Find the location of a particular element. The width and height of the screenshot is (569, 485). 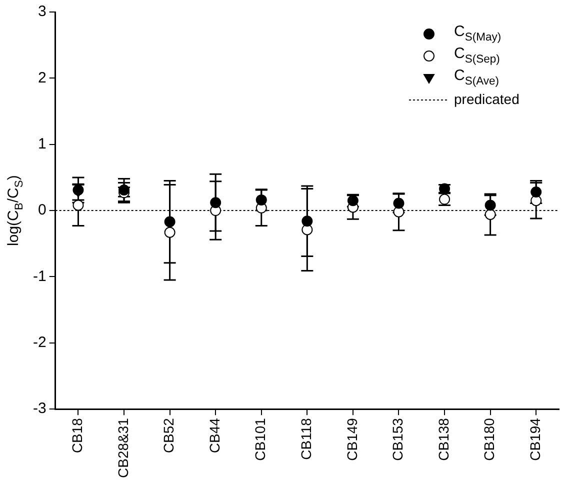

x-tick-label: CB101 is located at coordinates (260, 439).